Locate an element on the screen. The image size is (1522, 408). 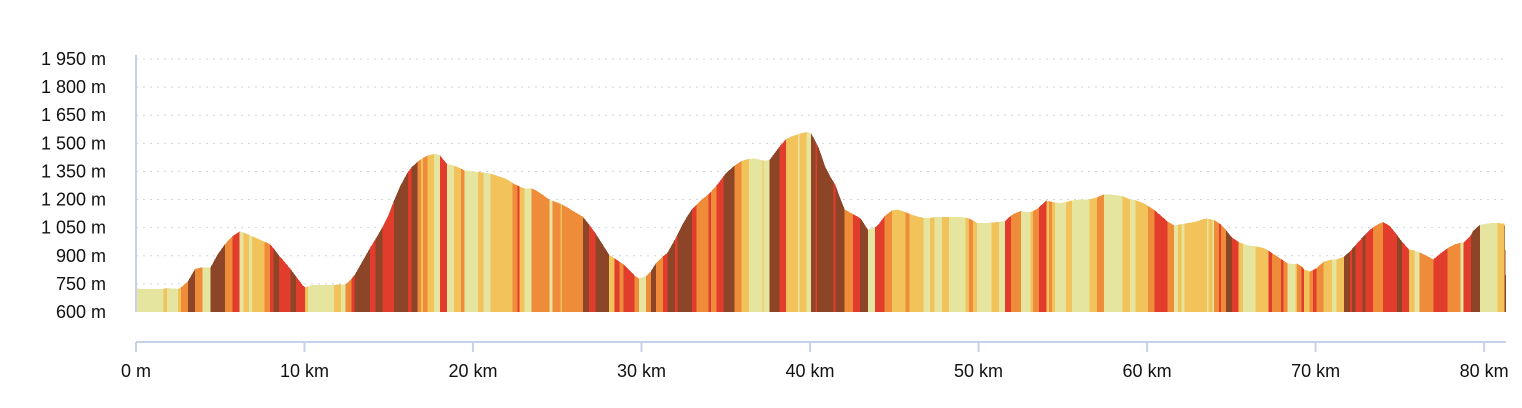
x-tick-label: 50 km is located at coordinates (978, 371).